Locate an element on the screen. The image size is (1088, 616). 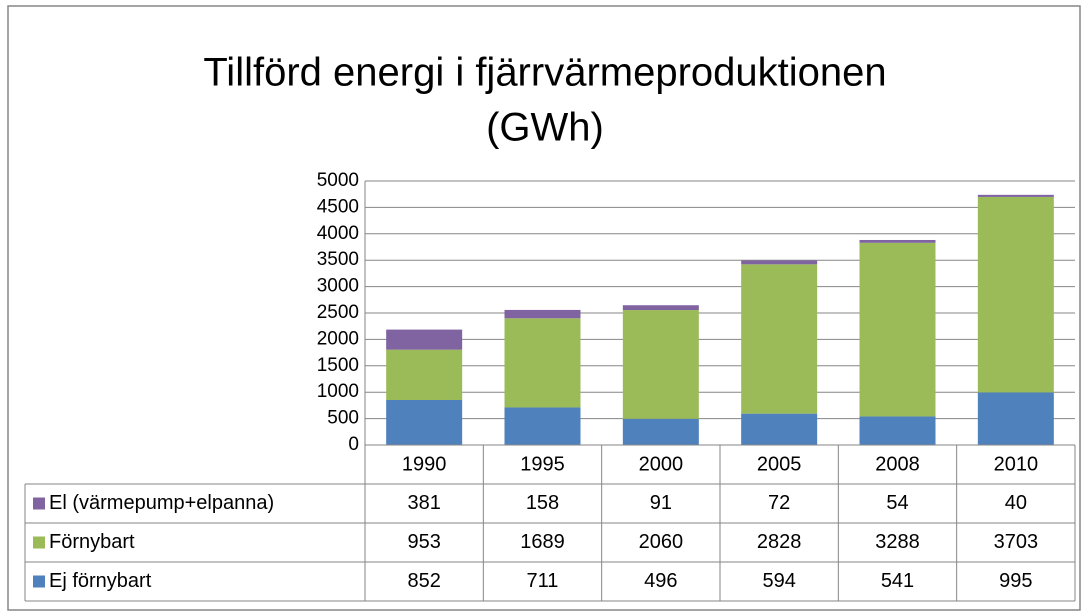
table-value: 541 is located at coordinates (897, 581).